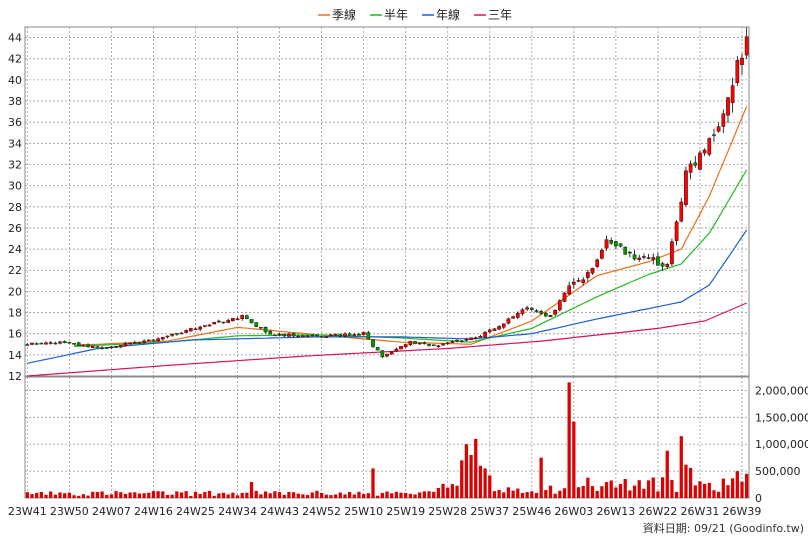  What do you see at coordinates (657, 511) in the screenshot?
I see `x-tick-label: 26W22` at bounding box center [657, 511].